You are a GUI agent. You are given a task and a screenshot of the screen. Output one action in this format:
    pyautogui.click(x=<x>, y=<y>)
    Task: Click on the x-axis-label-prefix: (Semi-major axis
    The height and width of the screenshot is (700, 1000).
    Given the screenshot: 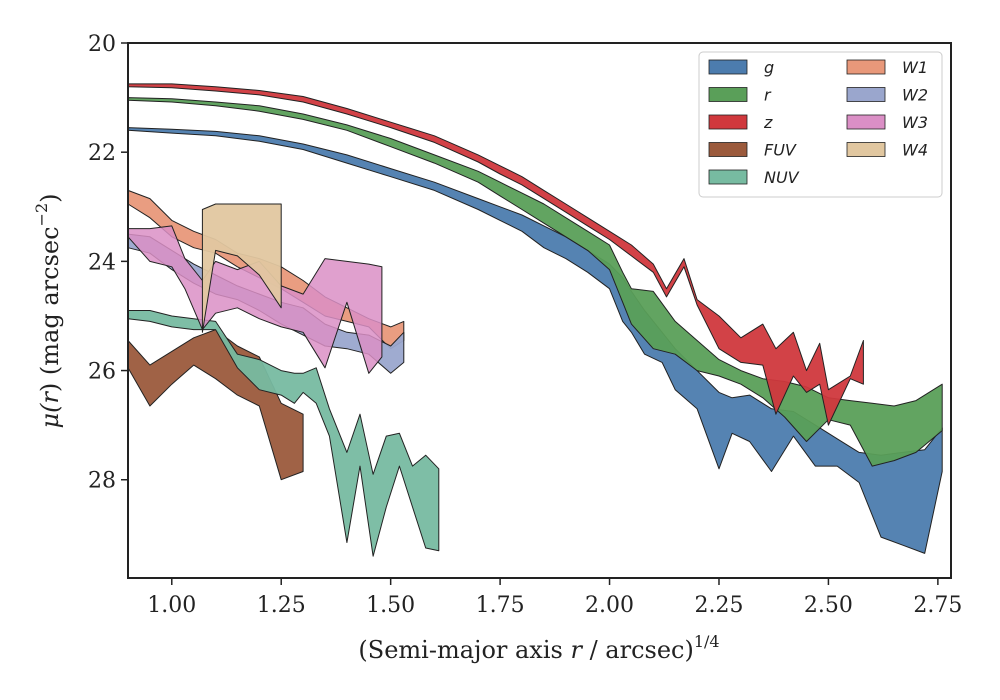 What is the action you would take?
    pyautogui.click(x=464, y=650)
    